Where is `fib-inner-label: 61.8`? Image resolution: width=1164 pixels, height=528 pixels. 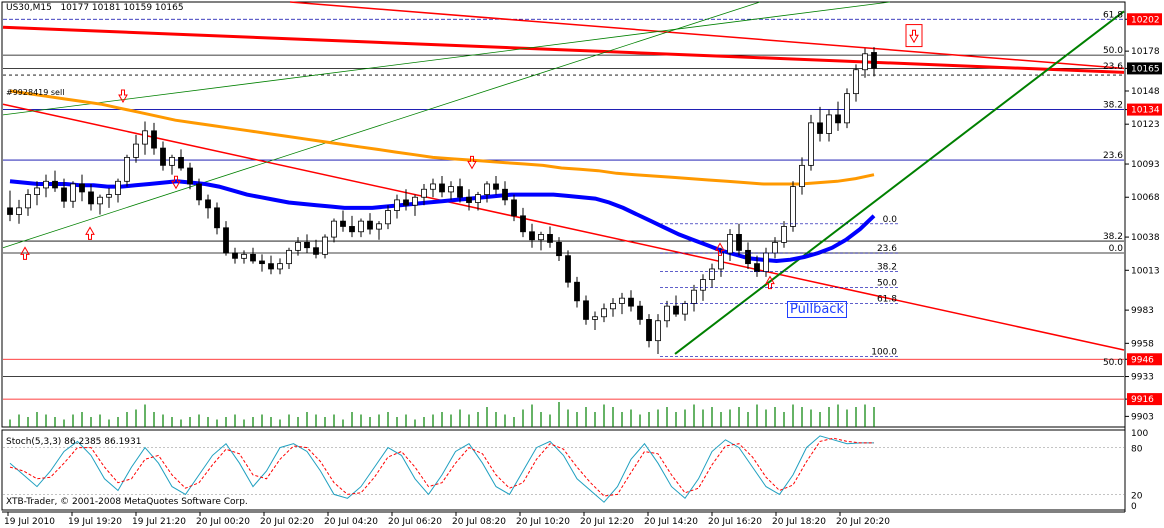
fib-inner-label: 61.8 is located at coordinates (887, 299).